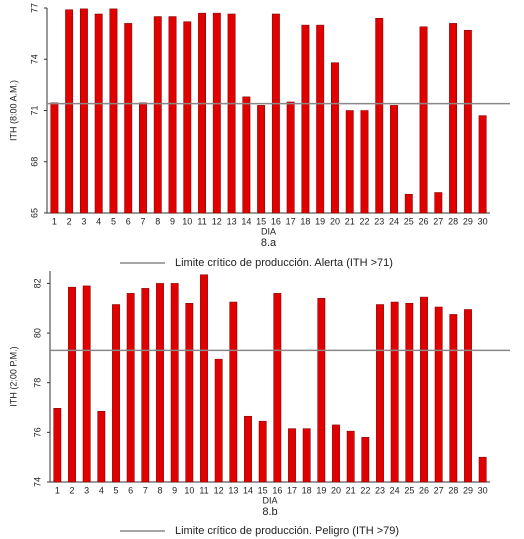  What do you see at coordinates (37, 383) in the screenshot?
I see `y-tick-label: 78` at bounding box center [37, 383].